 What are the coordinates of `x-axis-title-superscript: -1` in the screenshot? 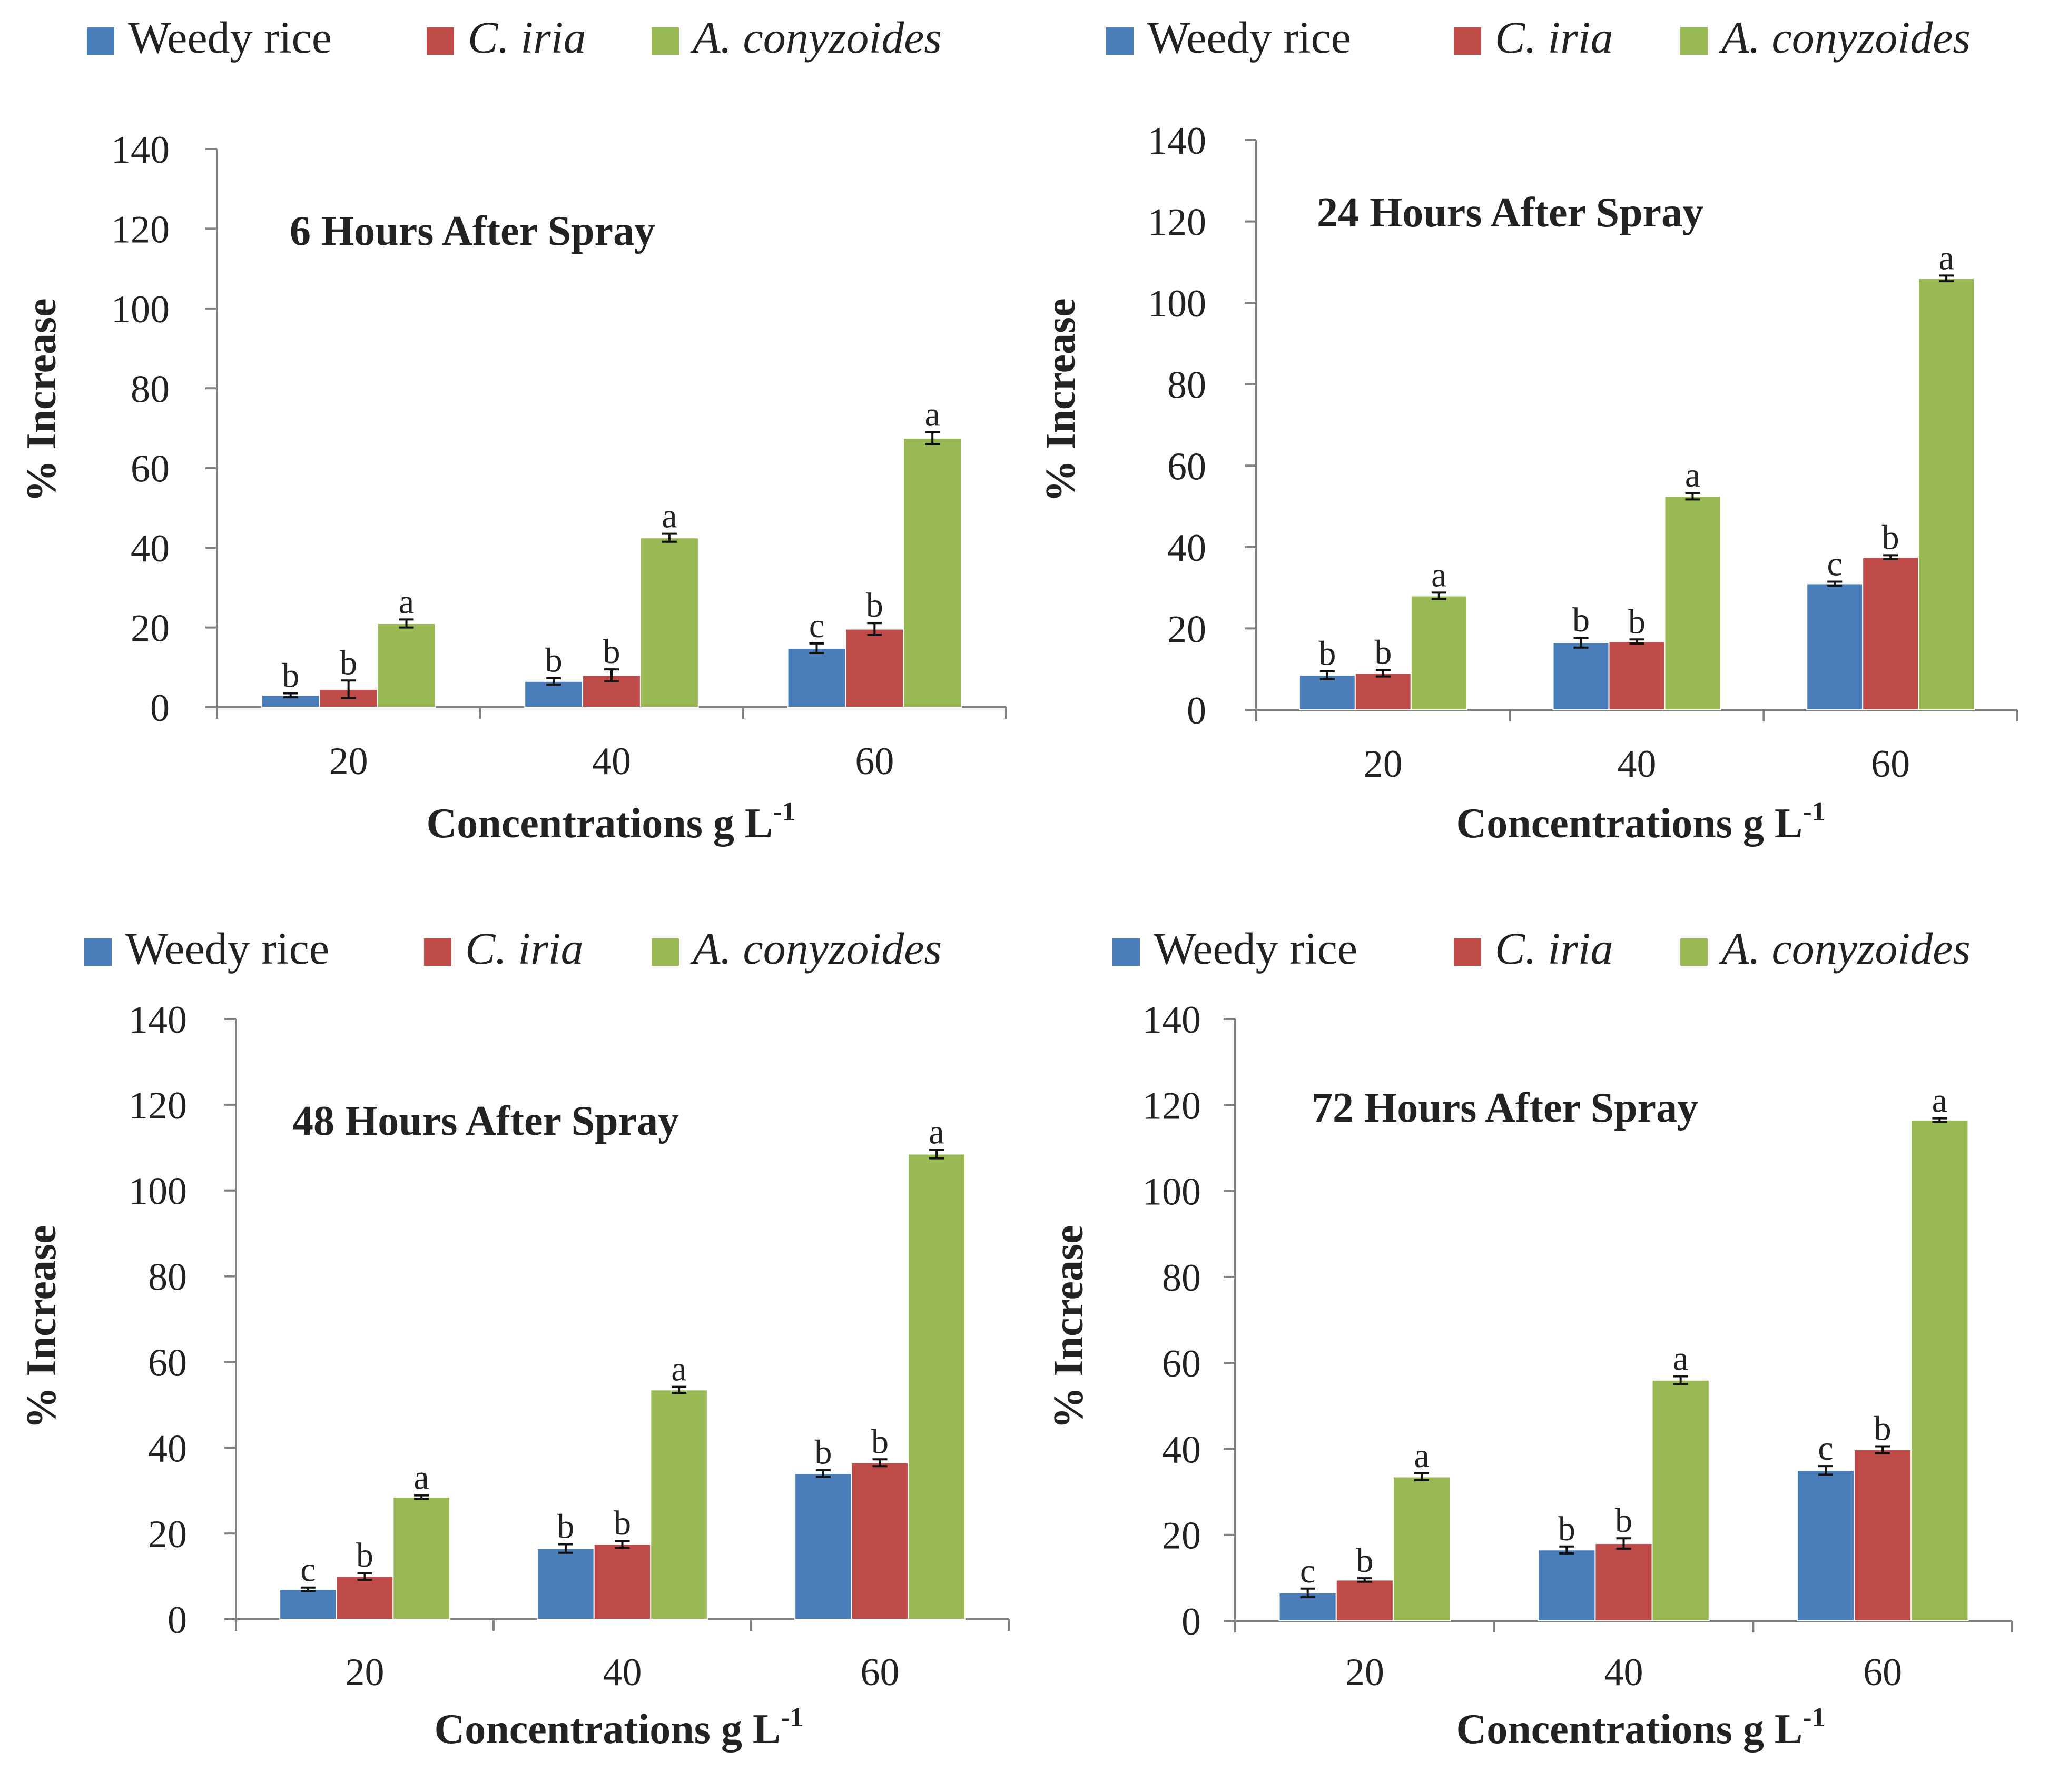 It's located at (792, 1717).